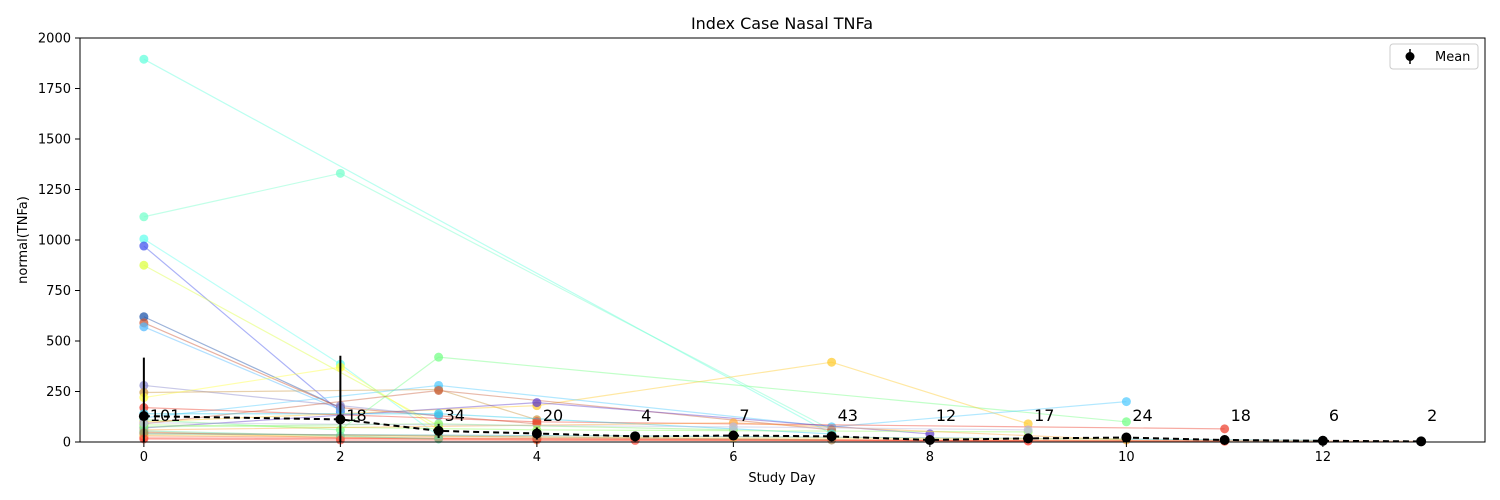  I want to click on n-label-9: 24, so click(1142, 415).